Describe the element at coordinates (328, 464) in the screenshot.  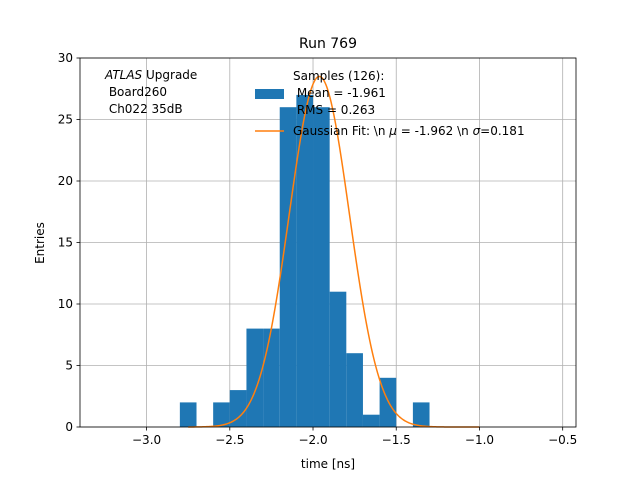
I see `x-axis-label: time [ns]` at that location.